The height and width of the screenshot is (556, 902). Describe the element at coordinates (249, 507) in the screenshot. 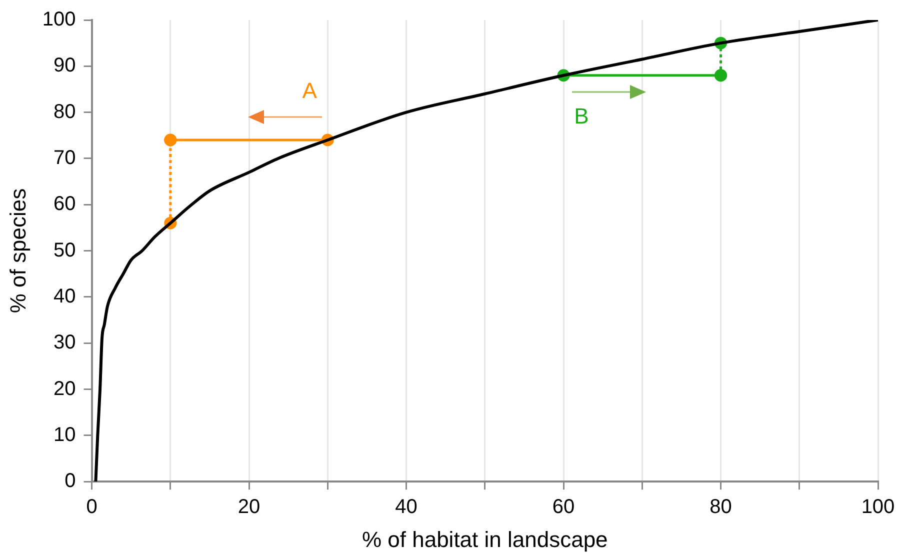

I see `x-tick-label: 20` at that location.